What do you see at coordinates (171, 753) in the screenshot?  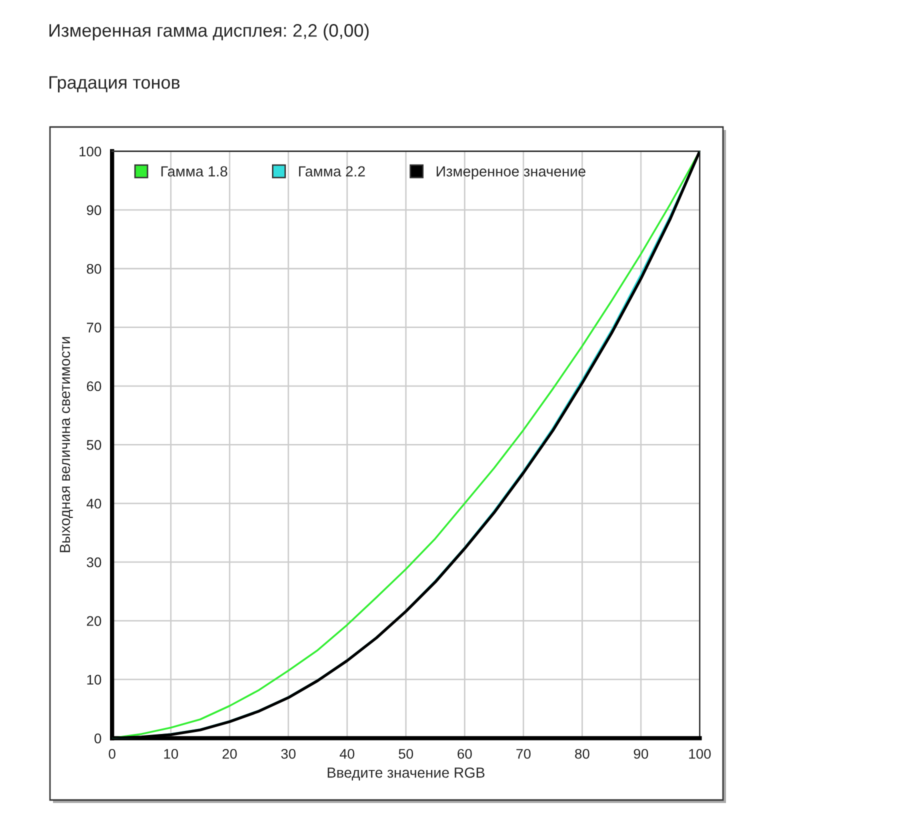 I see `x-tick-label: 10` at bounding box center [171, 753].